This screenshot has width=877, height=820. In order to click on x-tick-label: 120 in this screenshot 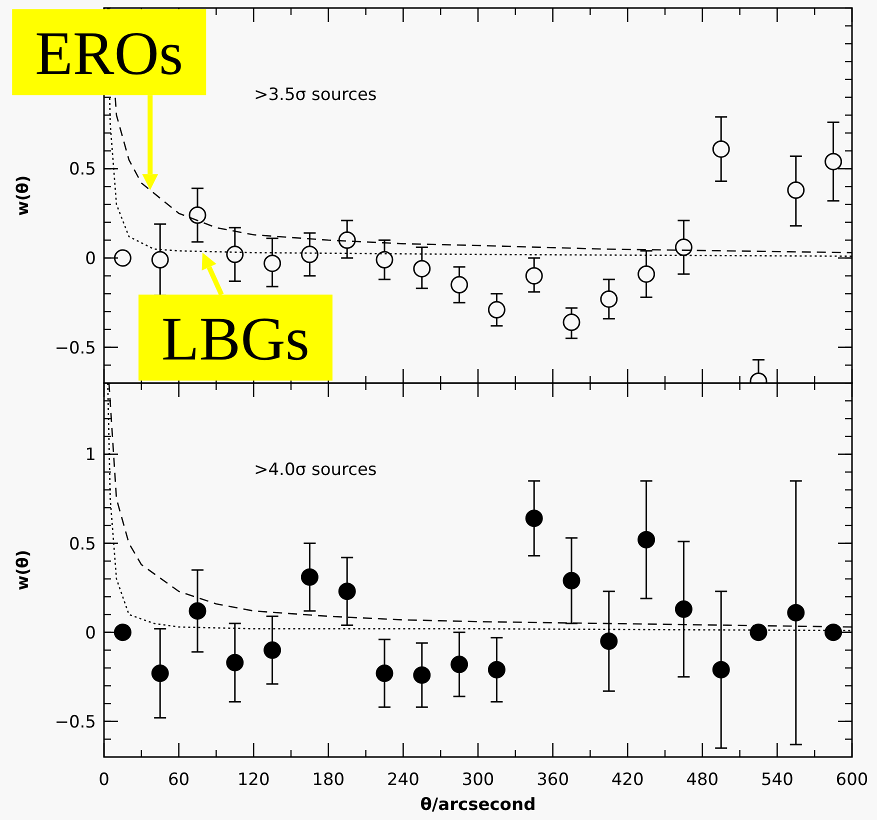, I will do `click(253, 780)`.